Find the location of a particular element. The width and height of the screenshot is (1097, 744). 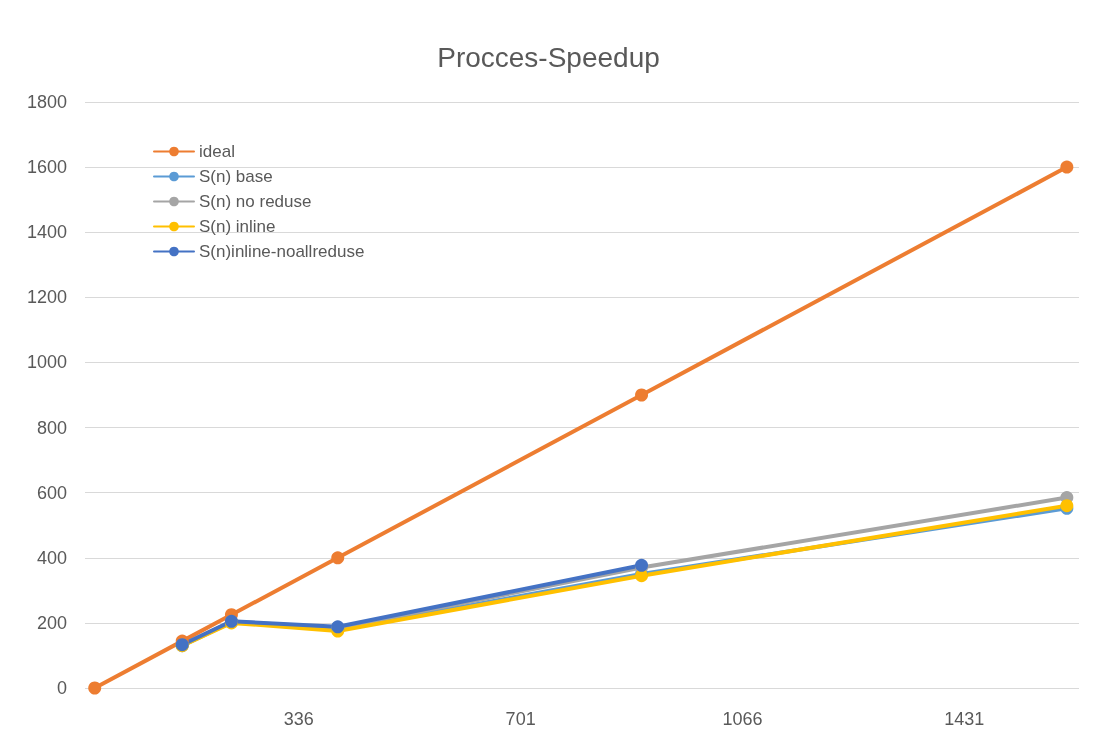

x-tick-label: 1431 is located at coordinates (964, 719).